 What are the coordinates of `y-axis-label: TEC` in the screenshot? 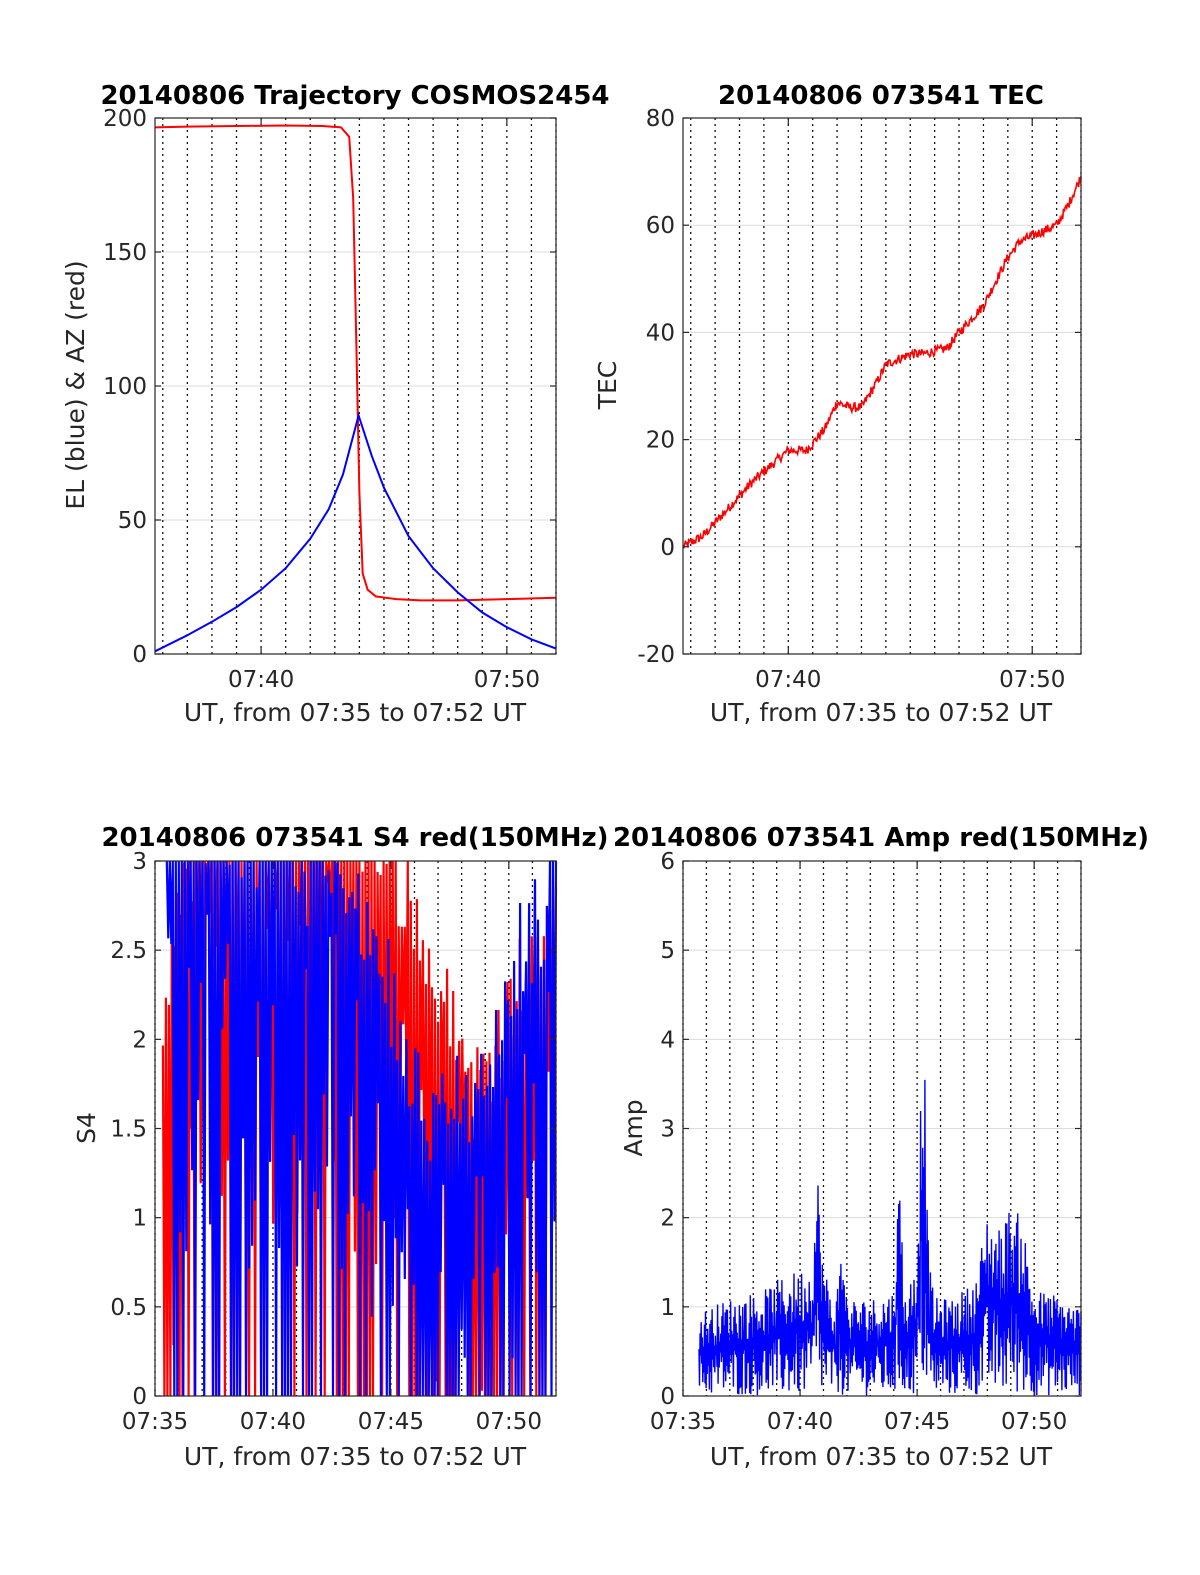 It's located at (607, 386).